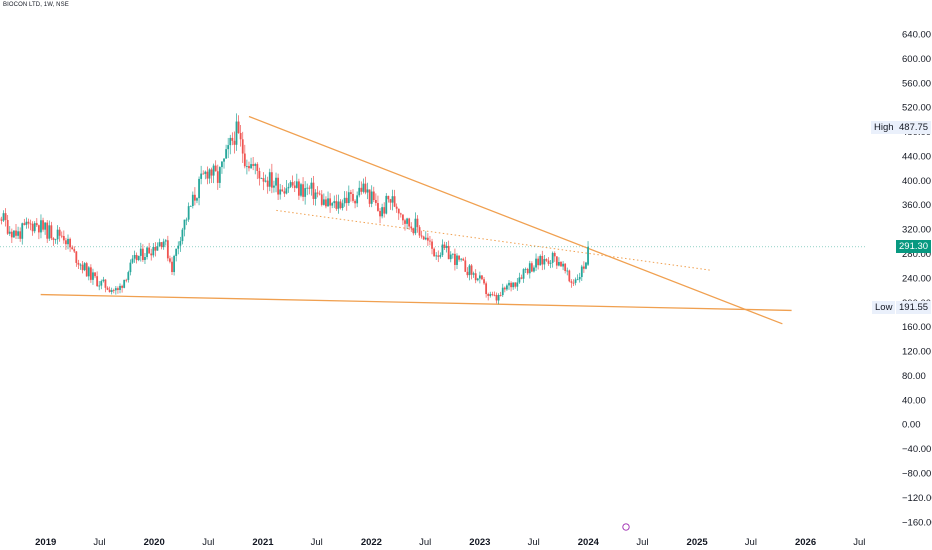 The width and height of the screenshot is (932, 550). I want to click on event-marker, so click(626, 527).